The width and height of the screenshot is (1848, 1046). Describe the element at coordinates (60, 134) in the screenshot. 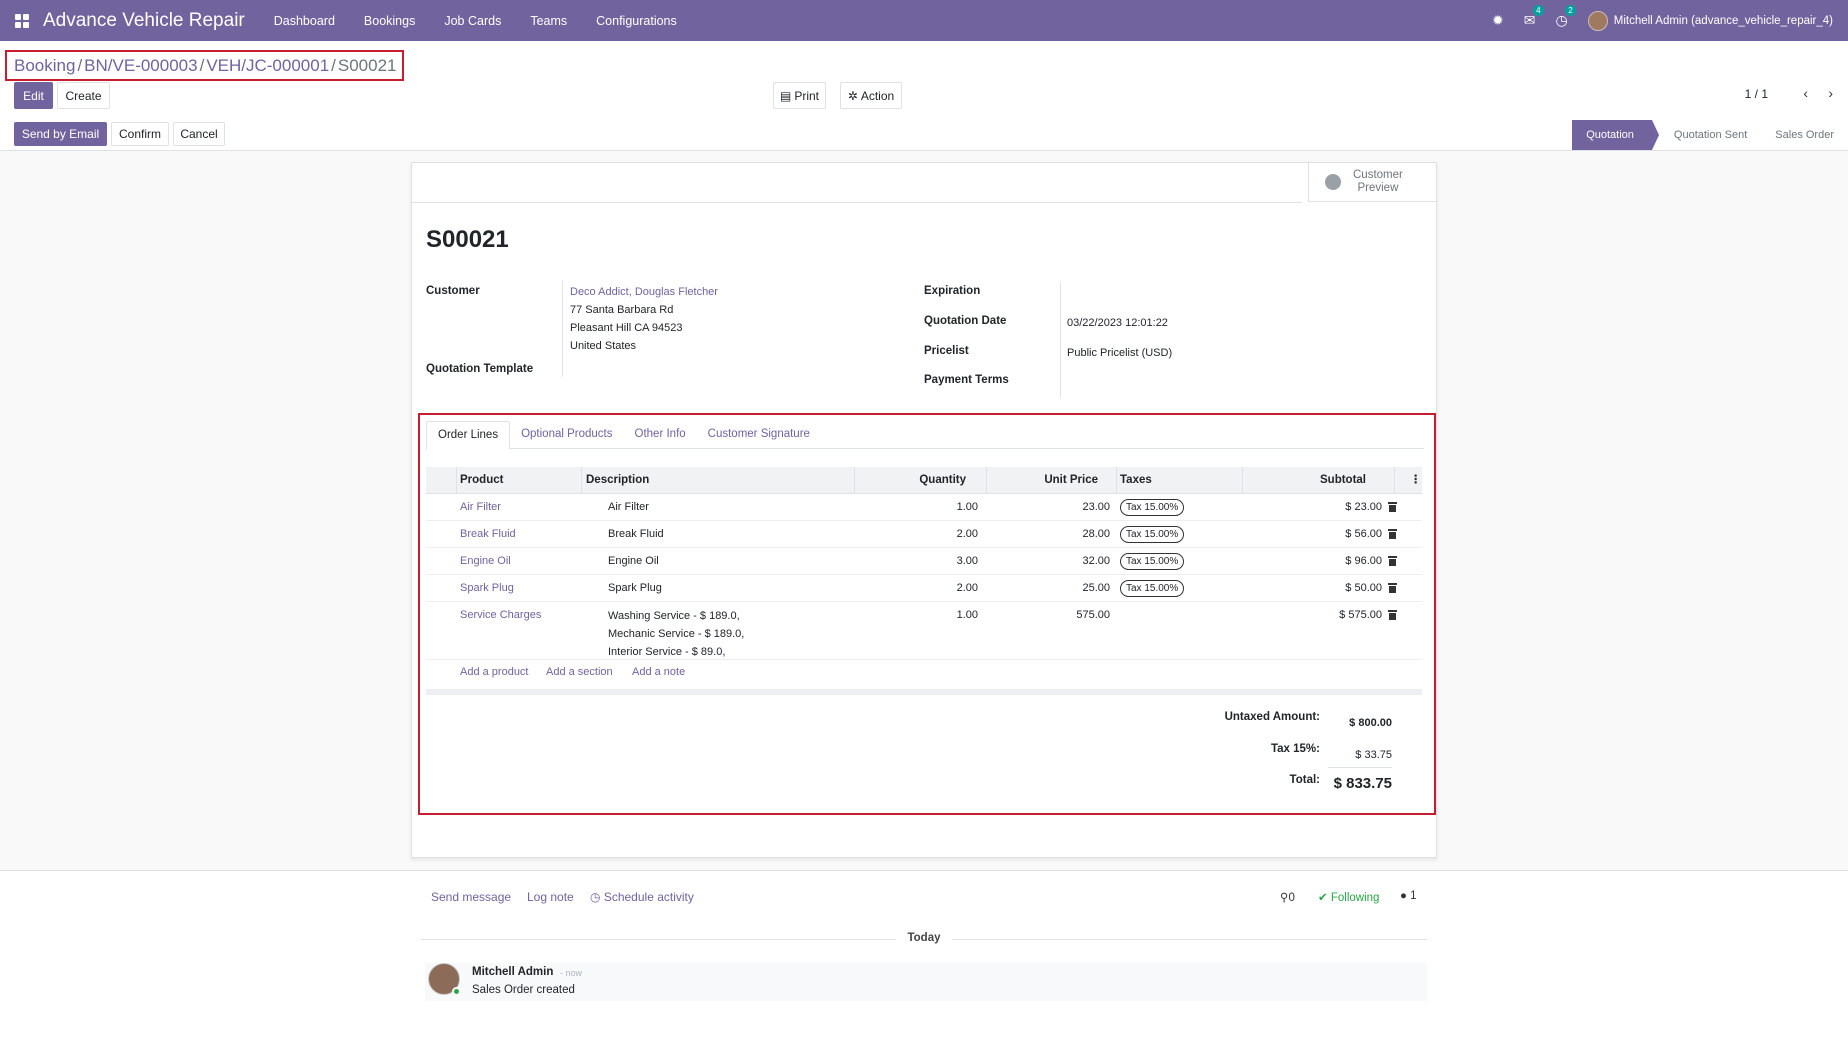

I see `send-by-email-button: Send by Email` at that location.